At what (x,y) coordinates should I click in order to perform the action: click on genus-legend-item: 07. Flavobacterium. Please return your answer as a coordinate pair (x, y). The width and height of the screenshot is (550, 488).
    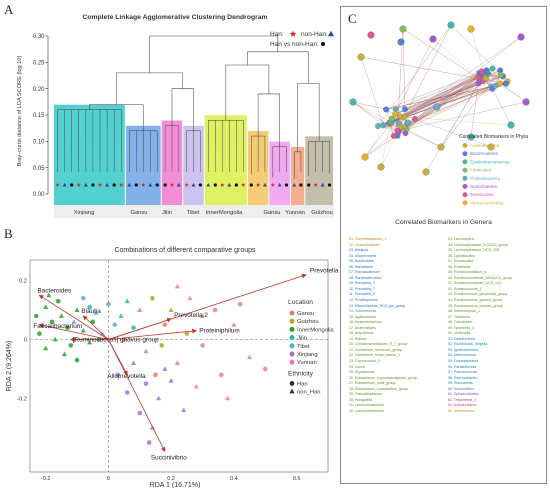
    Looking at the image, I should click on (364, 272).